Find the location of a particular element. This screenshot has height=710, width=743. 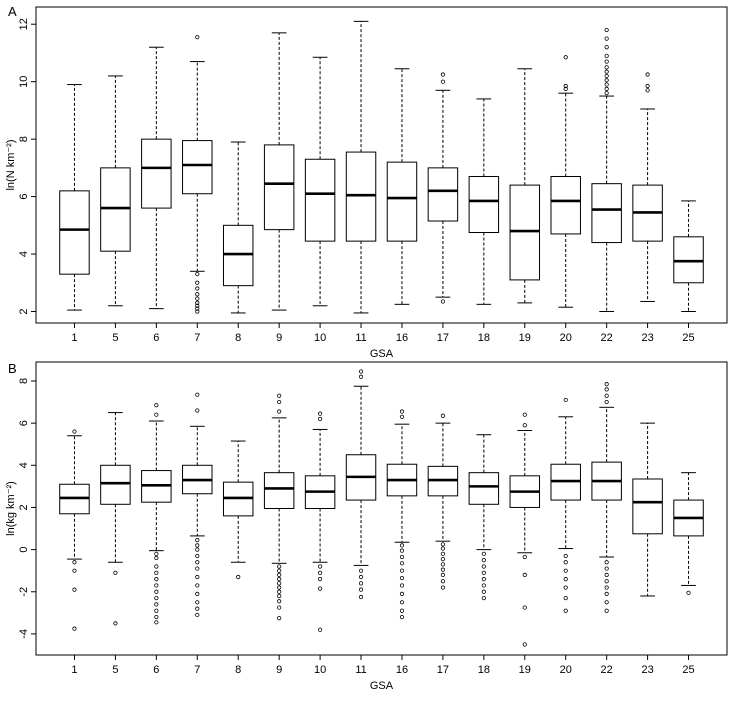

x-tick-label: 19 is located at coordinates (525, 670).